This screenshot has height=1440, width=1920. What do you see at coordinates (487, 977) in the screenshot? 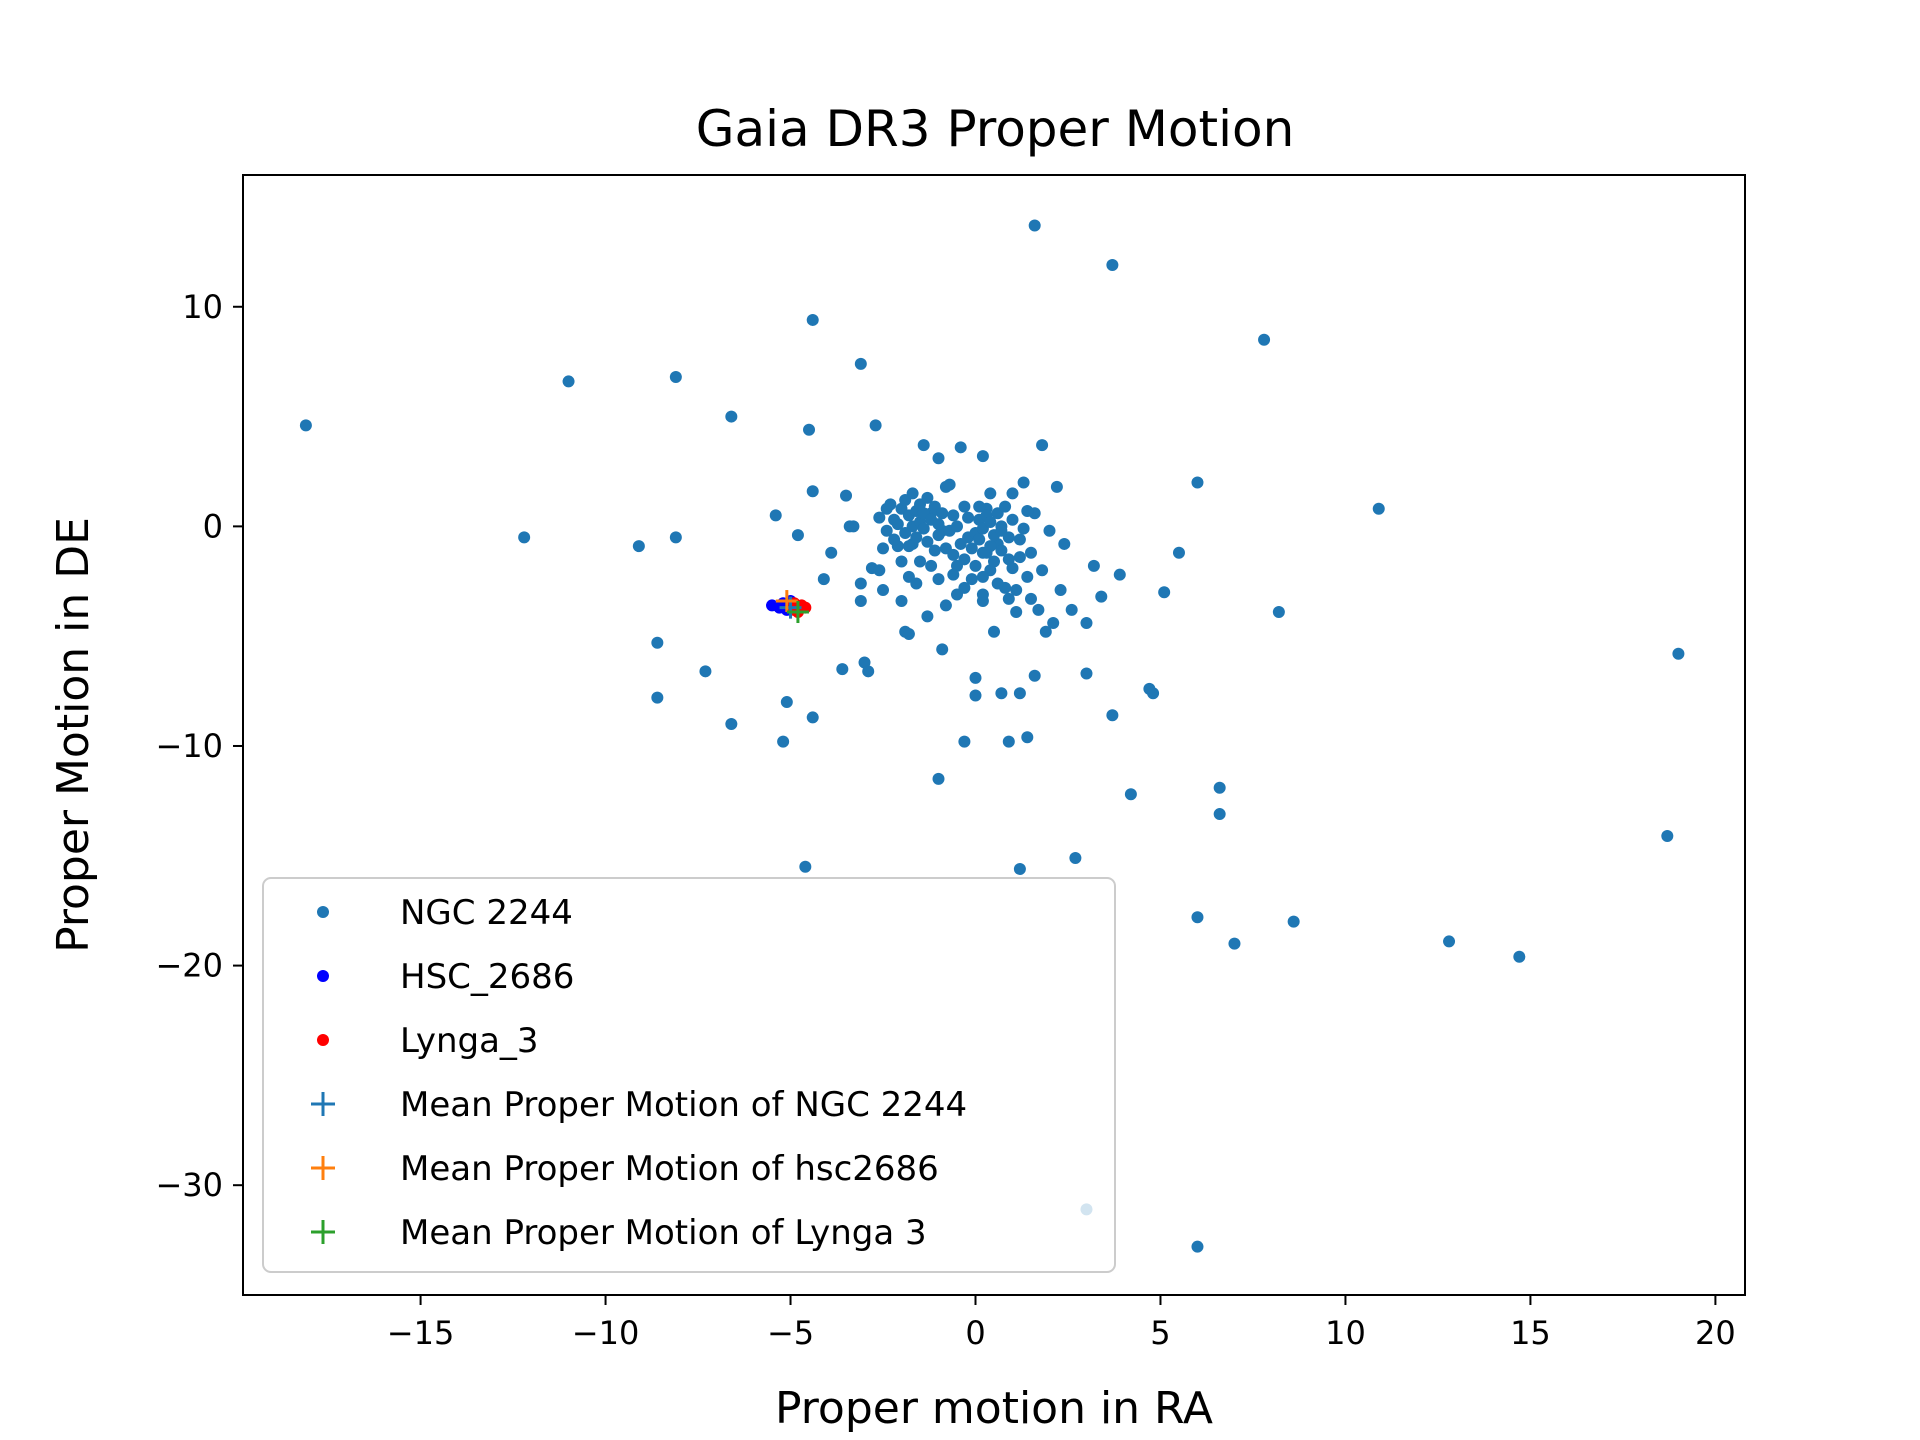
I see `legend-label: HSC_2686` at bounding box center [487, 977].